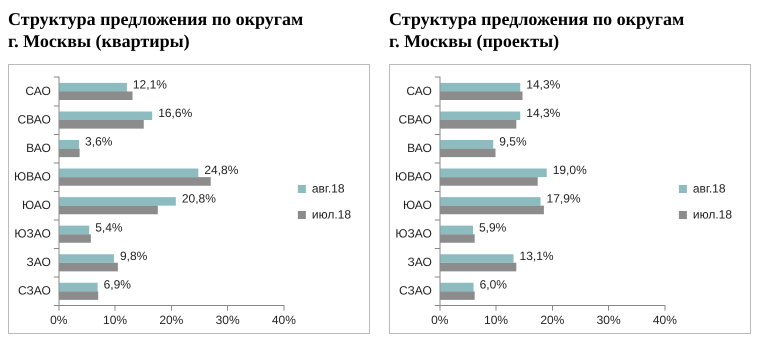 Image resolution: width=769 pixels, height=340 pixels. Describe the element at coordinates (156, 30) in the screenshot. I see `chart-title: Структура предложения по округам г. Москвы (квартиры)` at that location.